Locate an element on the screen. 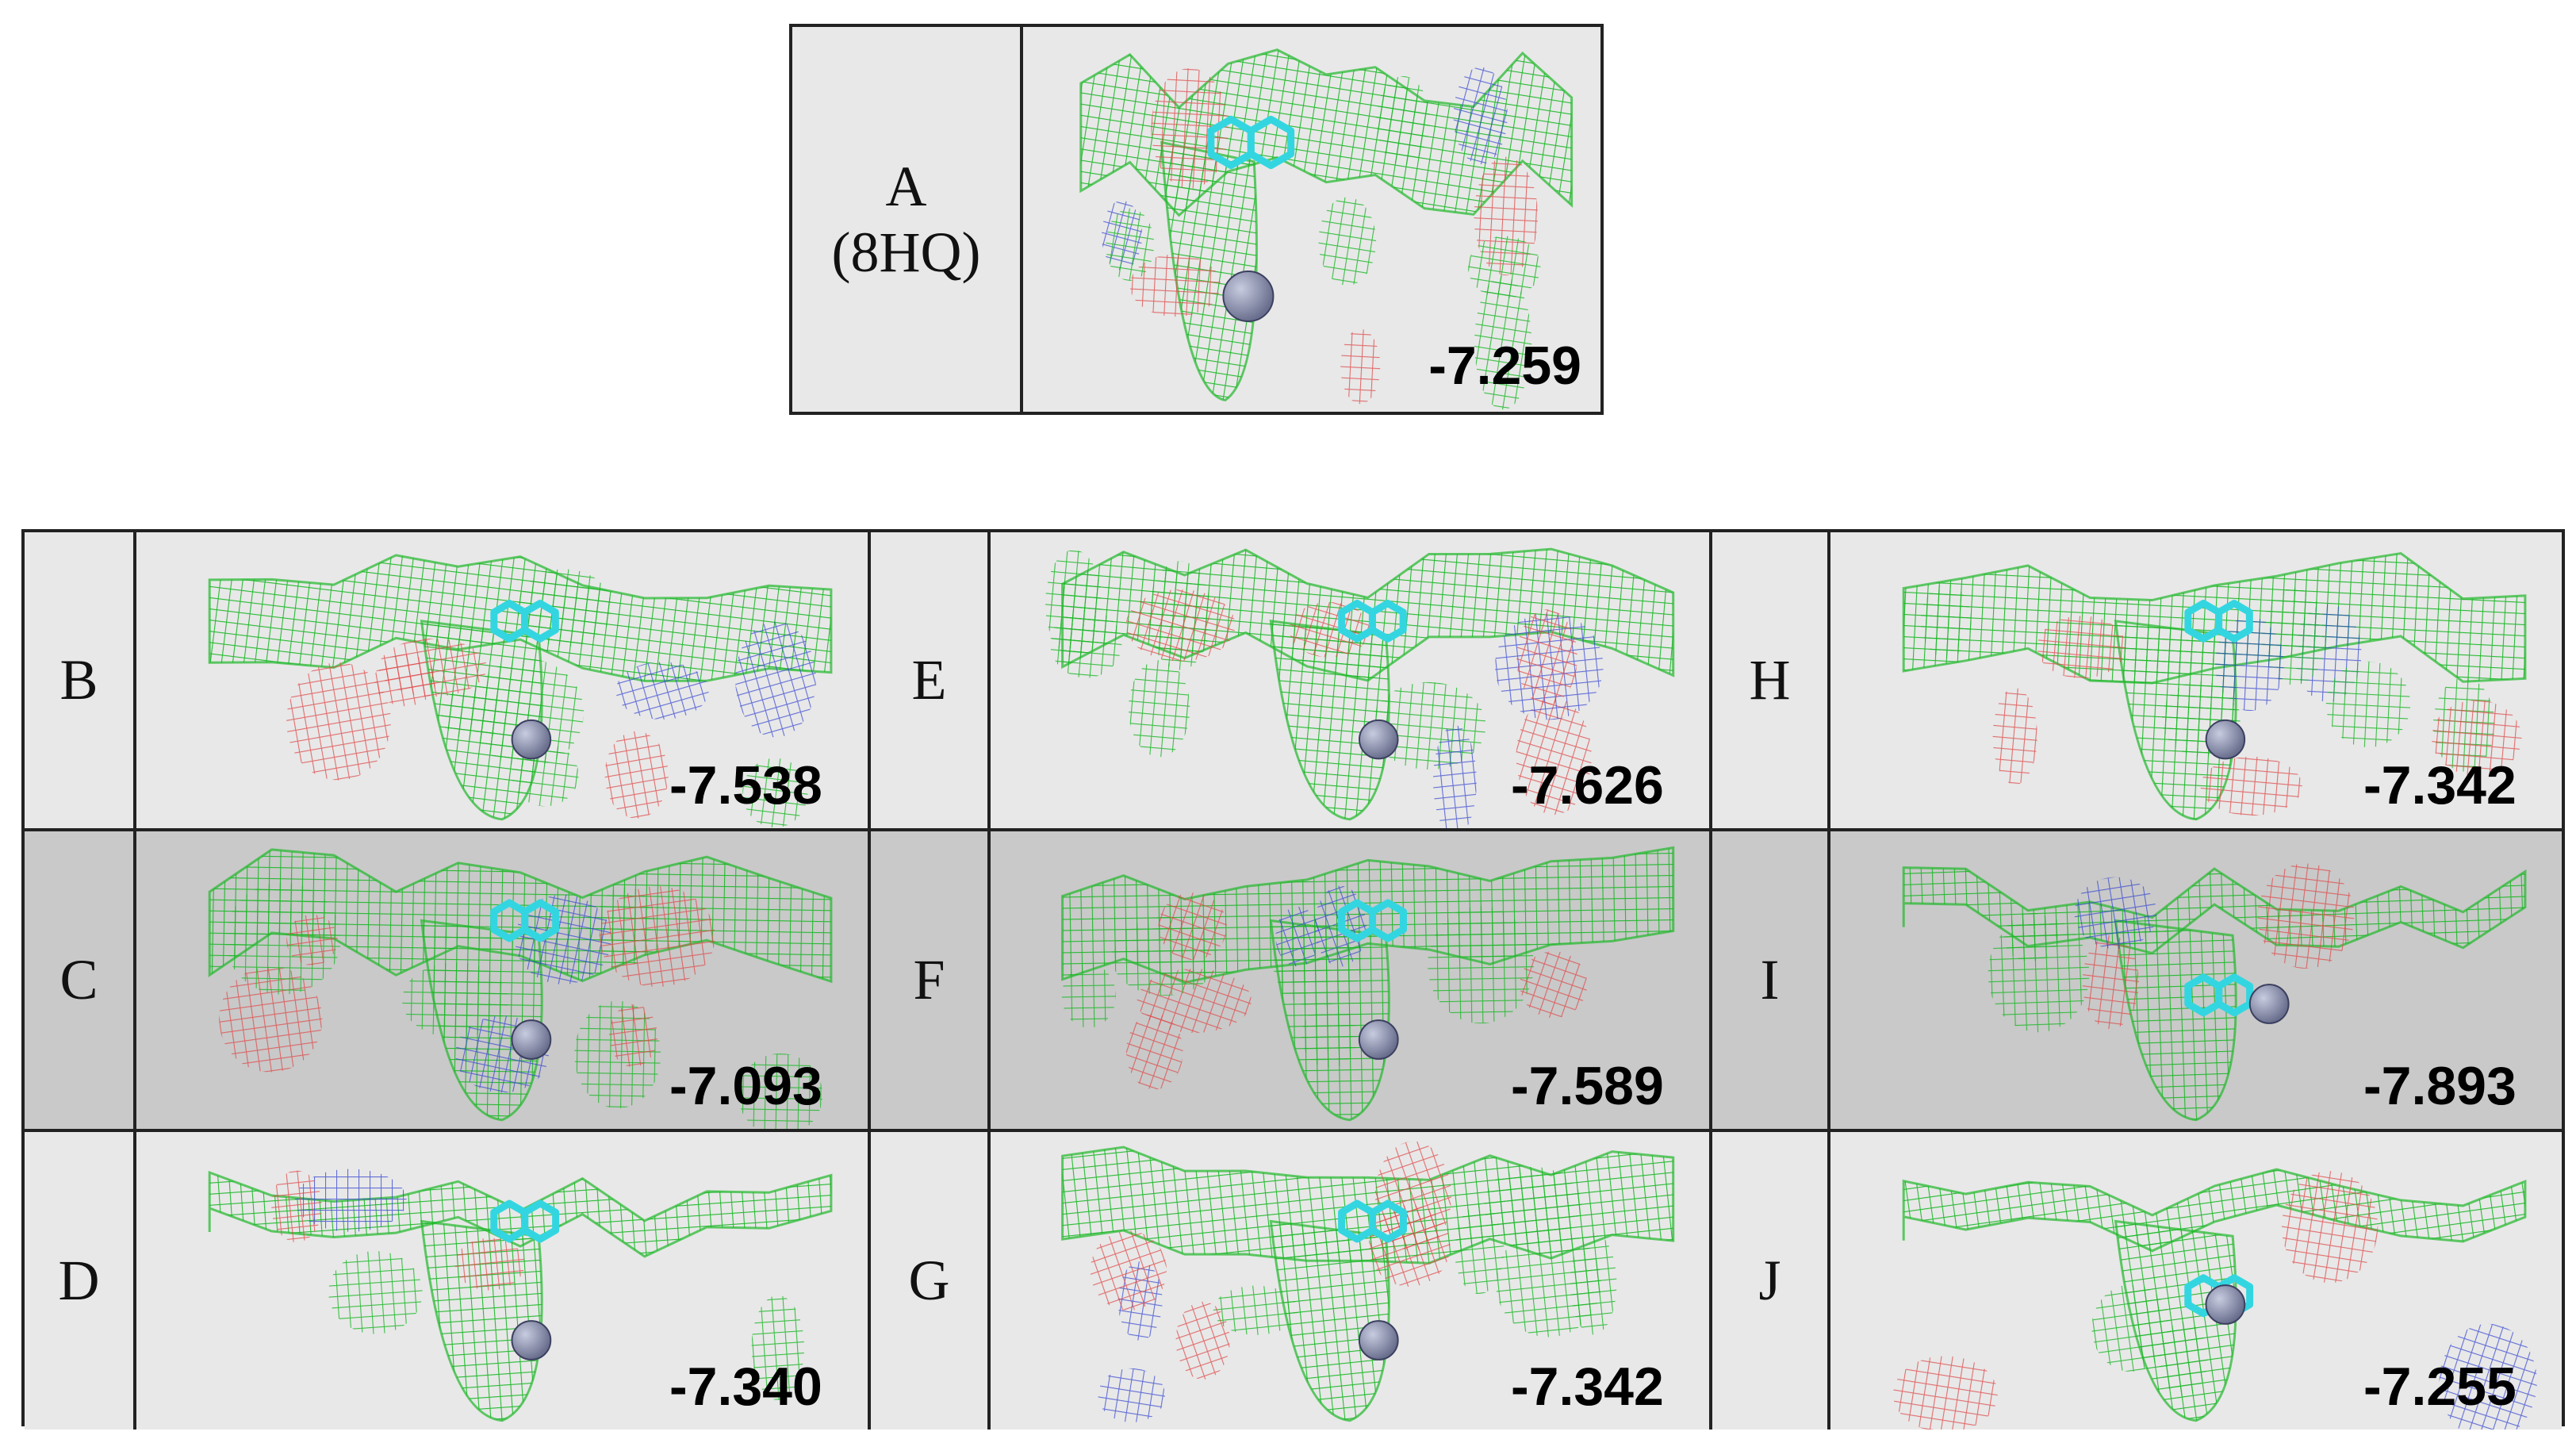  panel-label-i: I is located at coordinates (1770, 980).